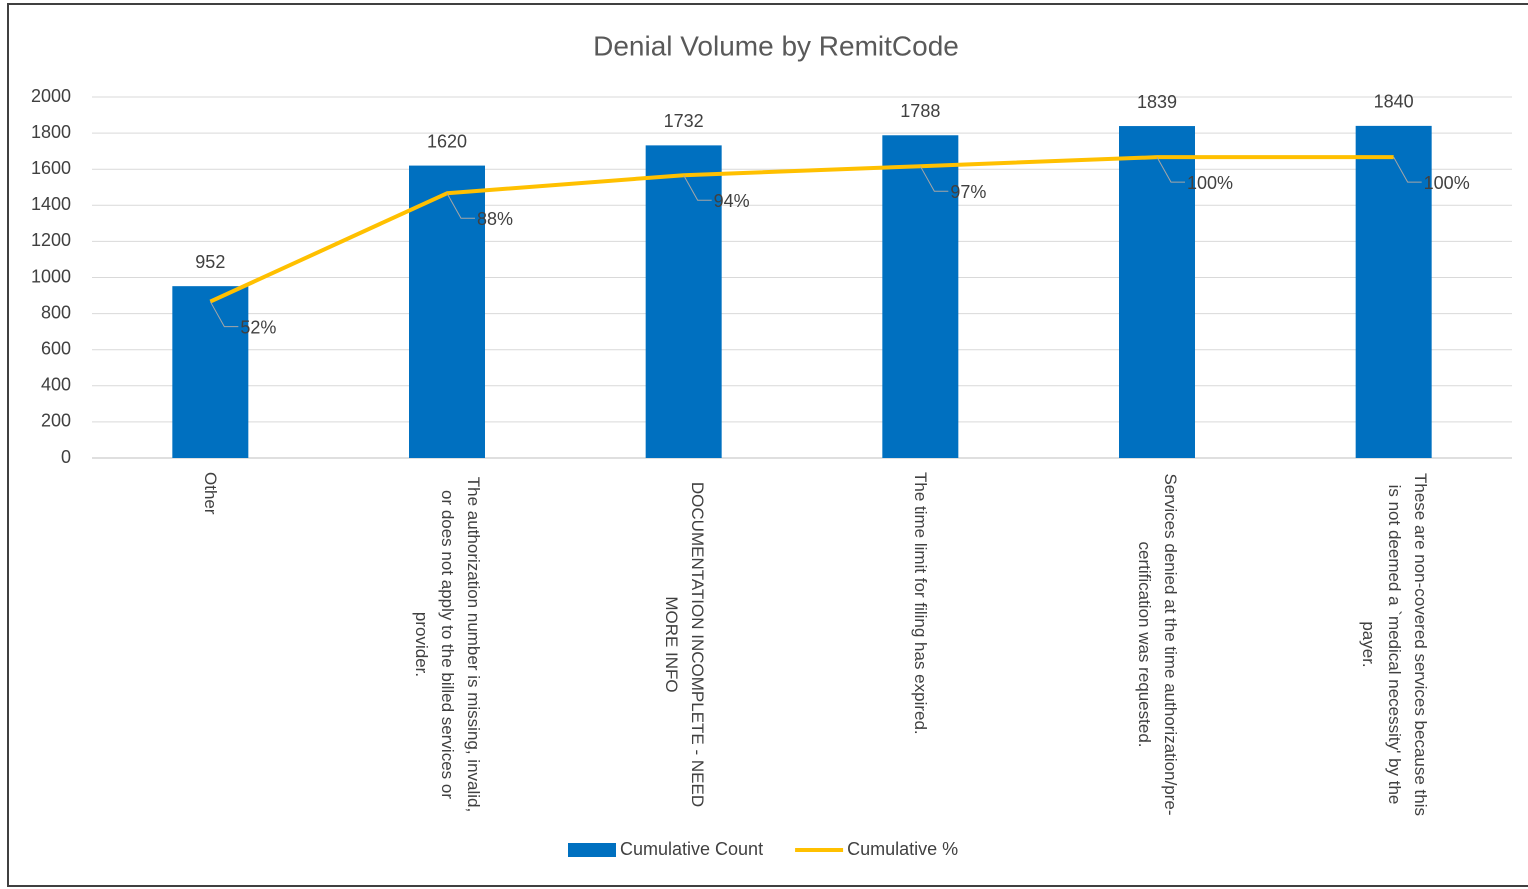 The image size is (1528, 889). I want to click on x-tick-label: The time limit for filing has expired., so click(921, 603).